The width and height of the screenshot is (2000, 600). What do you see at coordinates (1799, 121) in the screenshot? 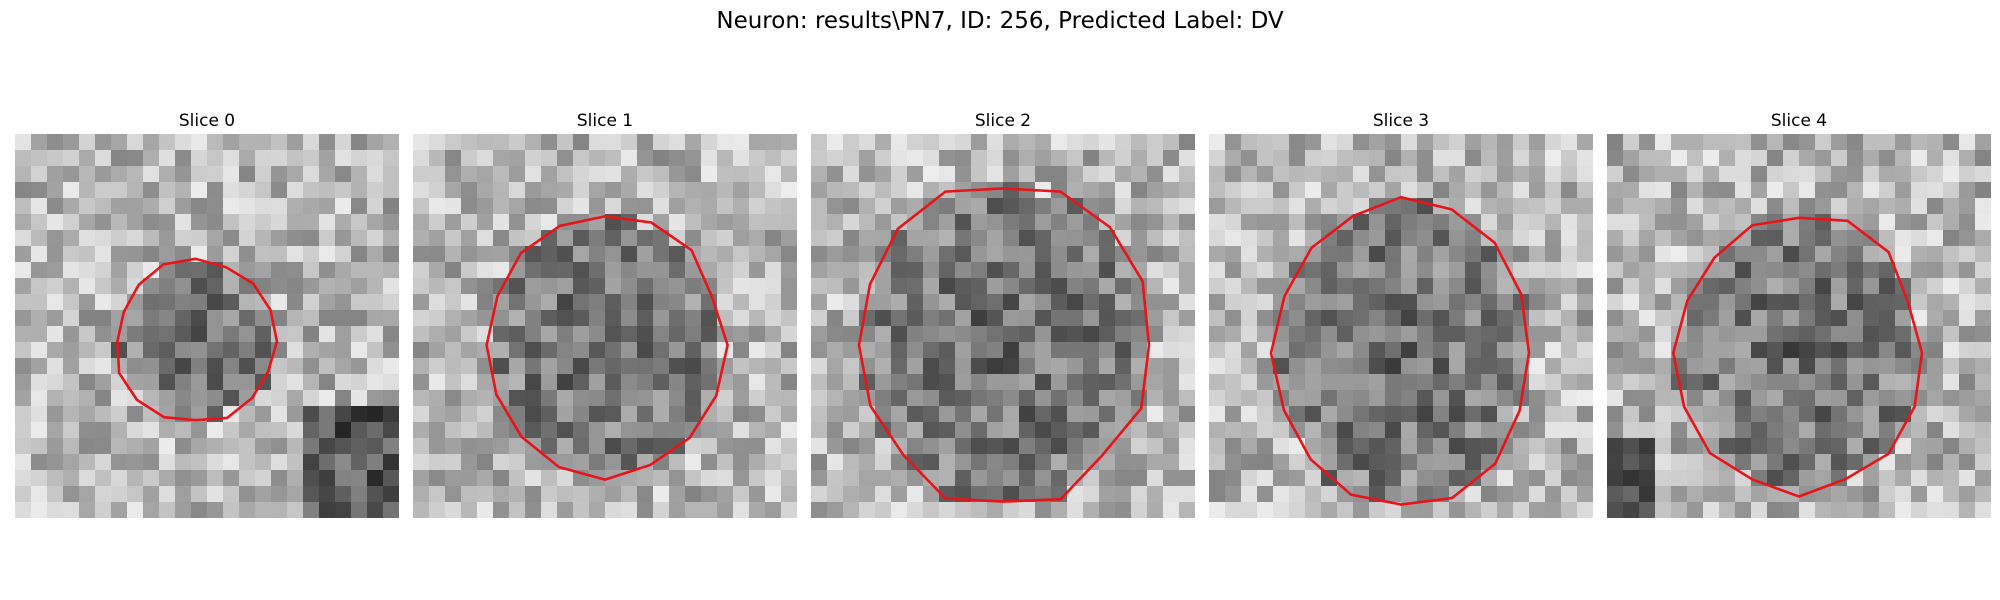
I see `slice-title-4: Slice 4` at bounding box center [1799, 121].